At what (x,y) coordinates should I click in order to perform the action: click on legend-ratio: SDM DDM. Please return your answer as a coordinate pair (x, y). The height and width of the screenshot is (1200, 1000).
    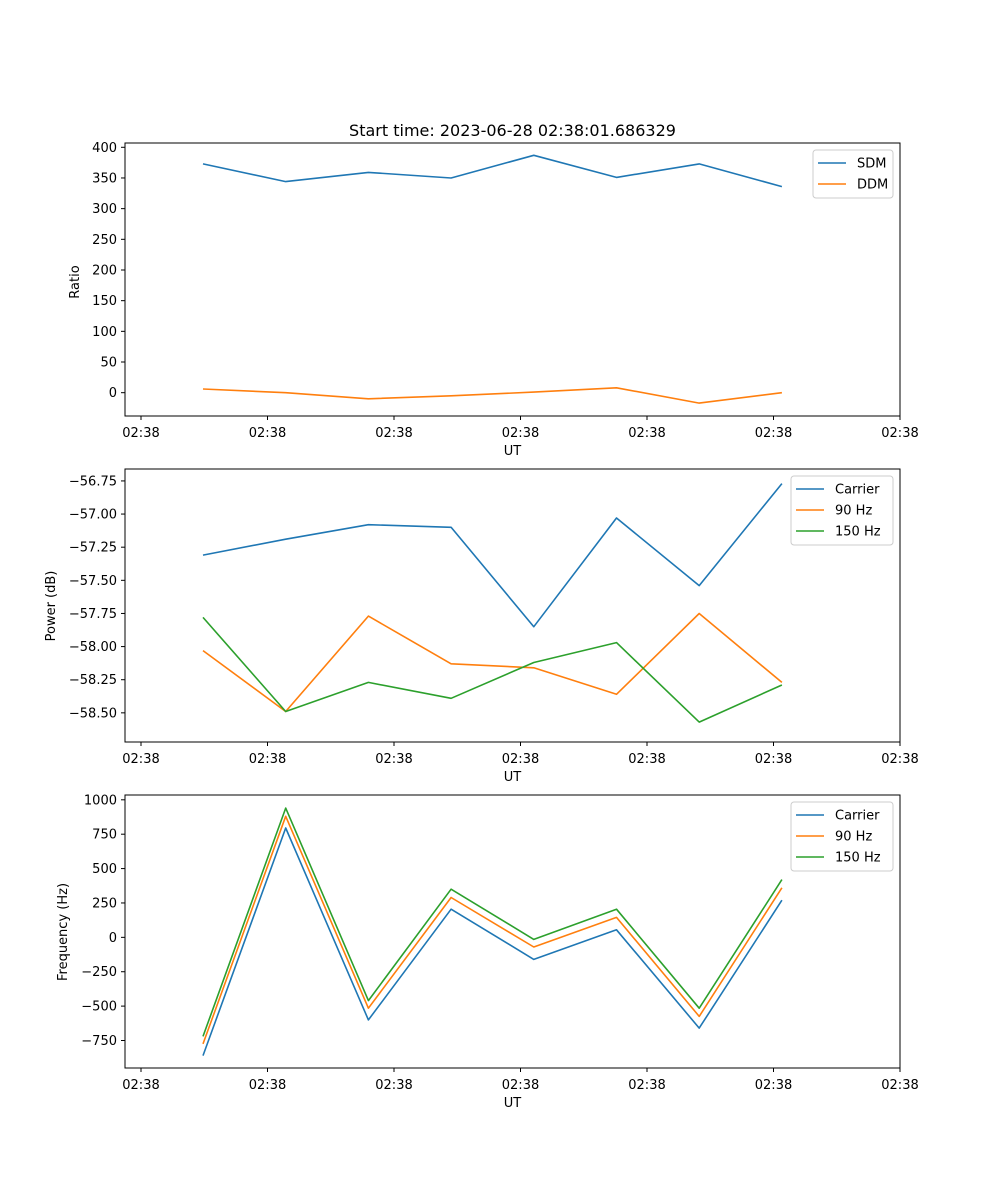
    Looking at the image, I should click on (853, 174).